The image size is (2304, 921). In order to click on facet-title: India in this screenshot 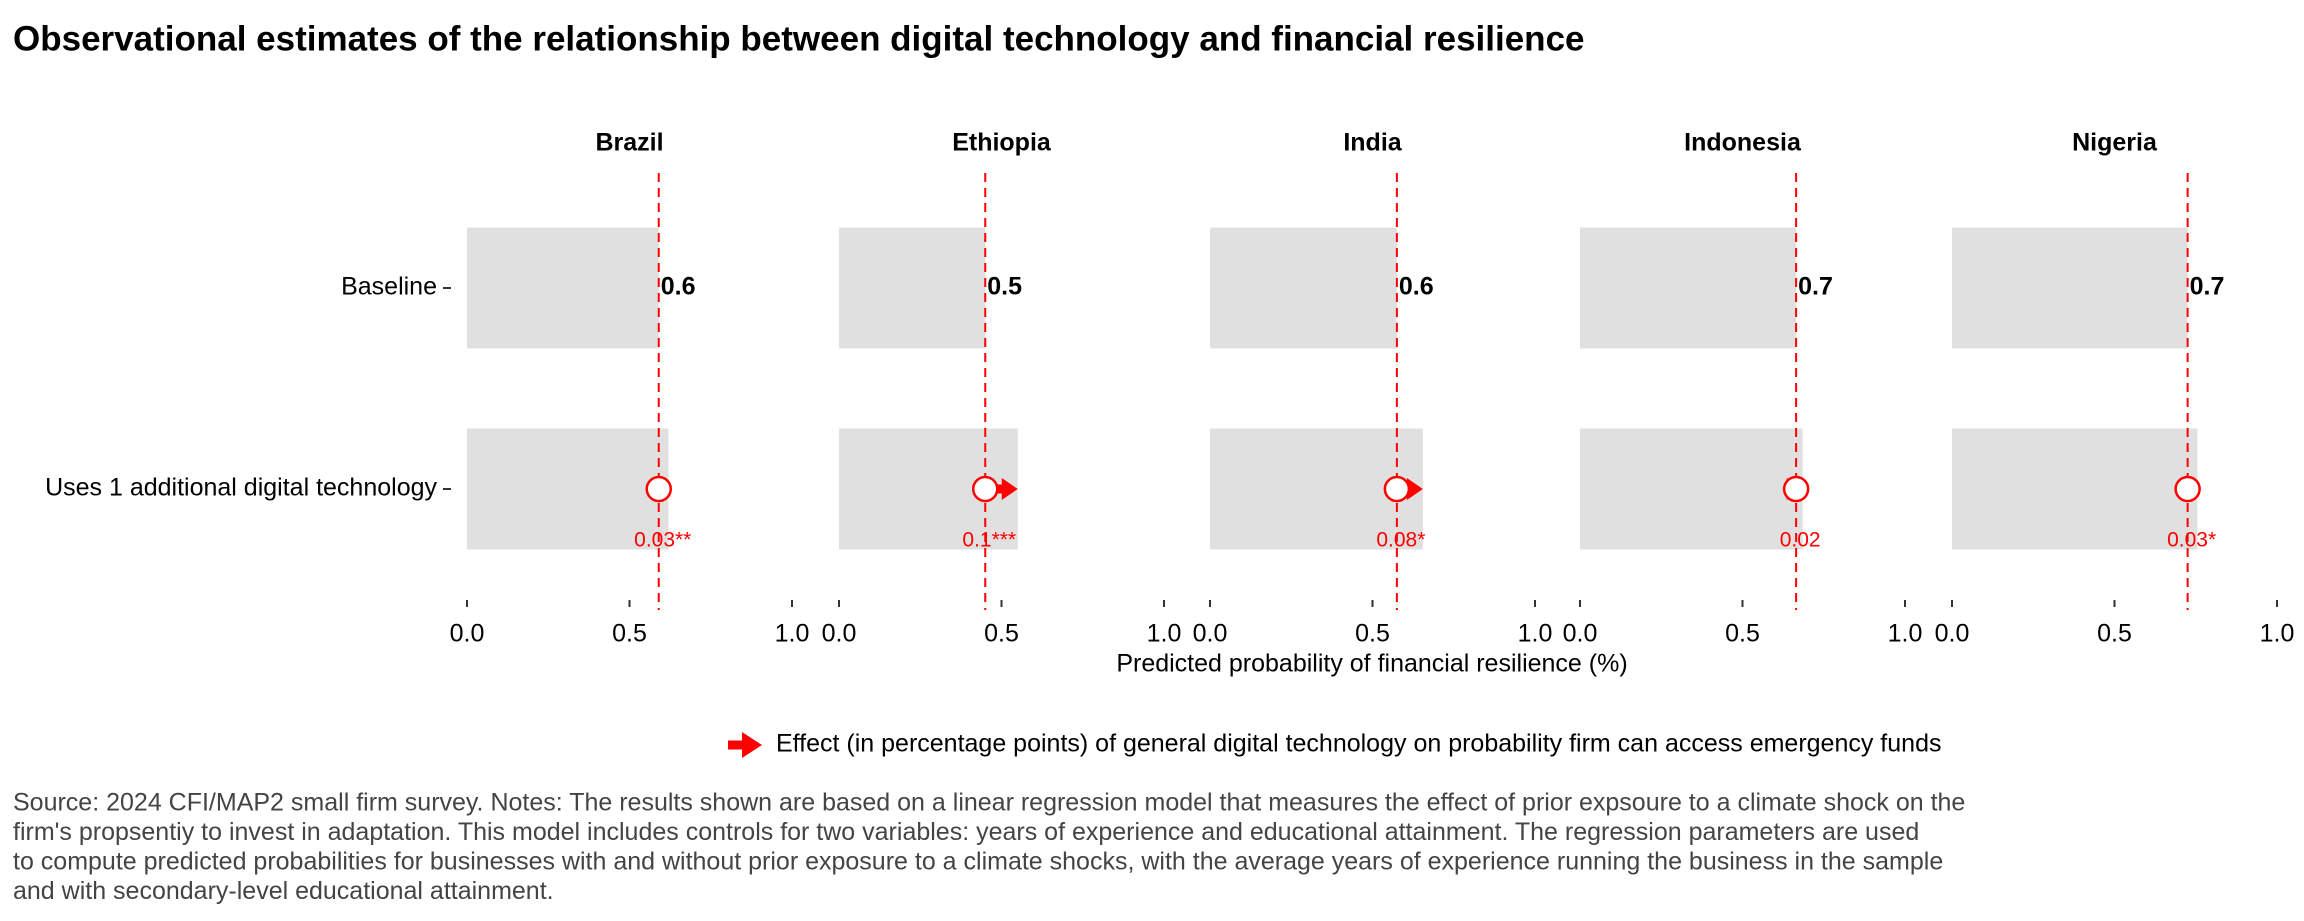, I will do `click(1372, 143)`.